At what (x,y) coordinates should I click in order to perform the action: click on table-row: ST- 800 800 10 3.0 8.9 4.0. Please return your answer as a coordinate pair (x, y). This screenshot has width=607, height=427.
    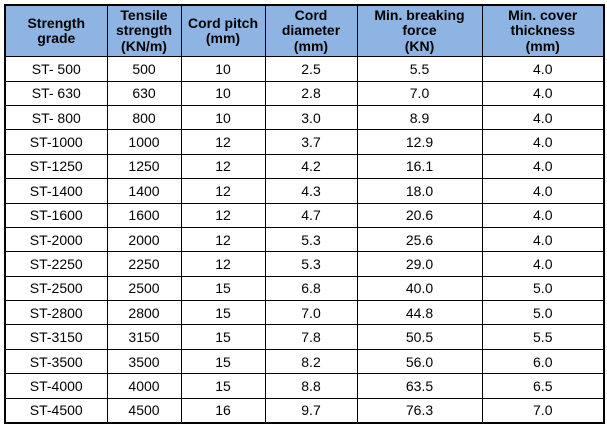
    Looking at the image, I should click on (304, 117).